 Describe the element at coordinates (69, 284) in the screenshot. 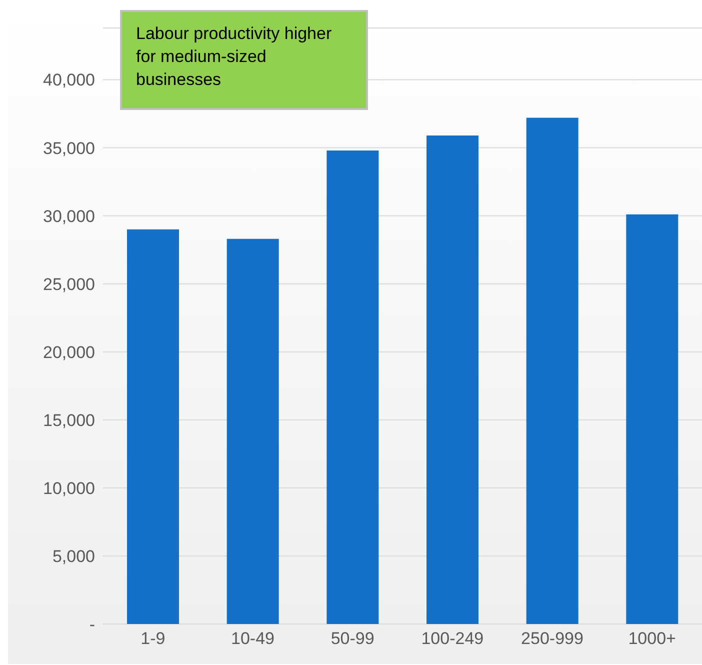

I see `y-tick-label: 25,000` at that location.